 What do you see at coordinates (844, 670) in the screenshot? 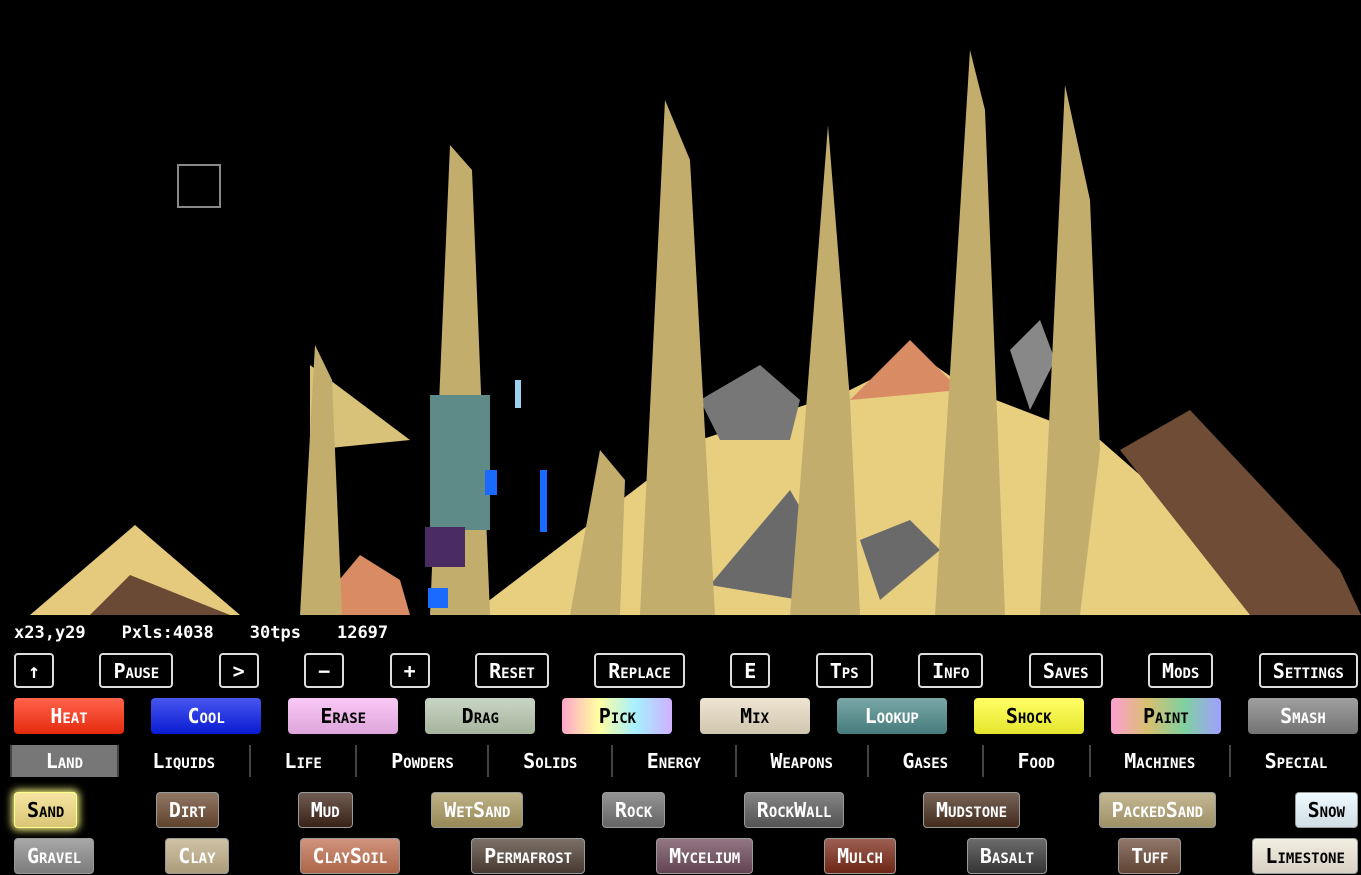
I see `control-button: Tps` at bounding box center [844, 670].